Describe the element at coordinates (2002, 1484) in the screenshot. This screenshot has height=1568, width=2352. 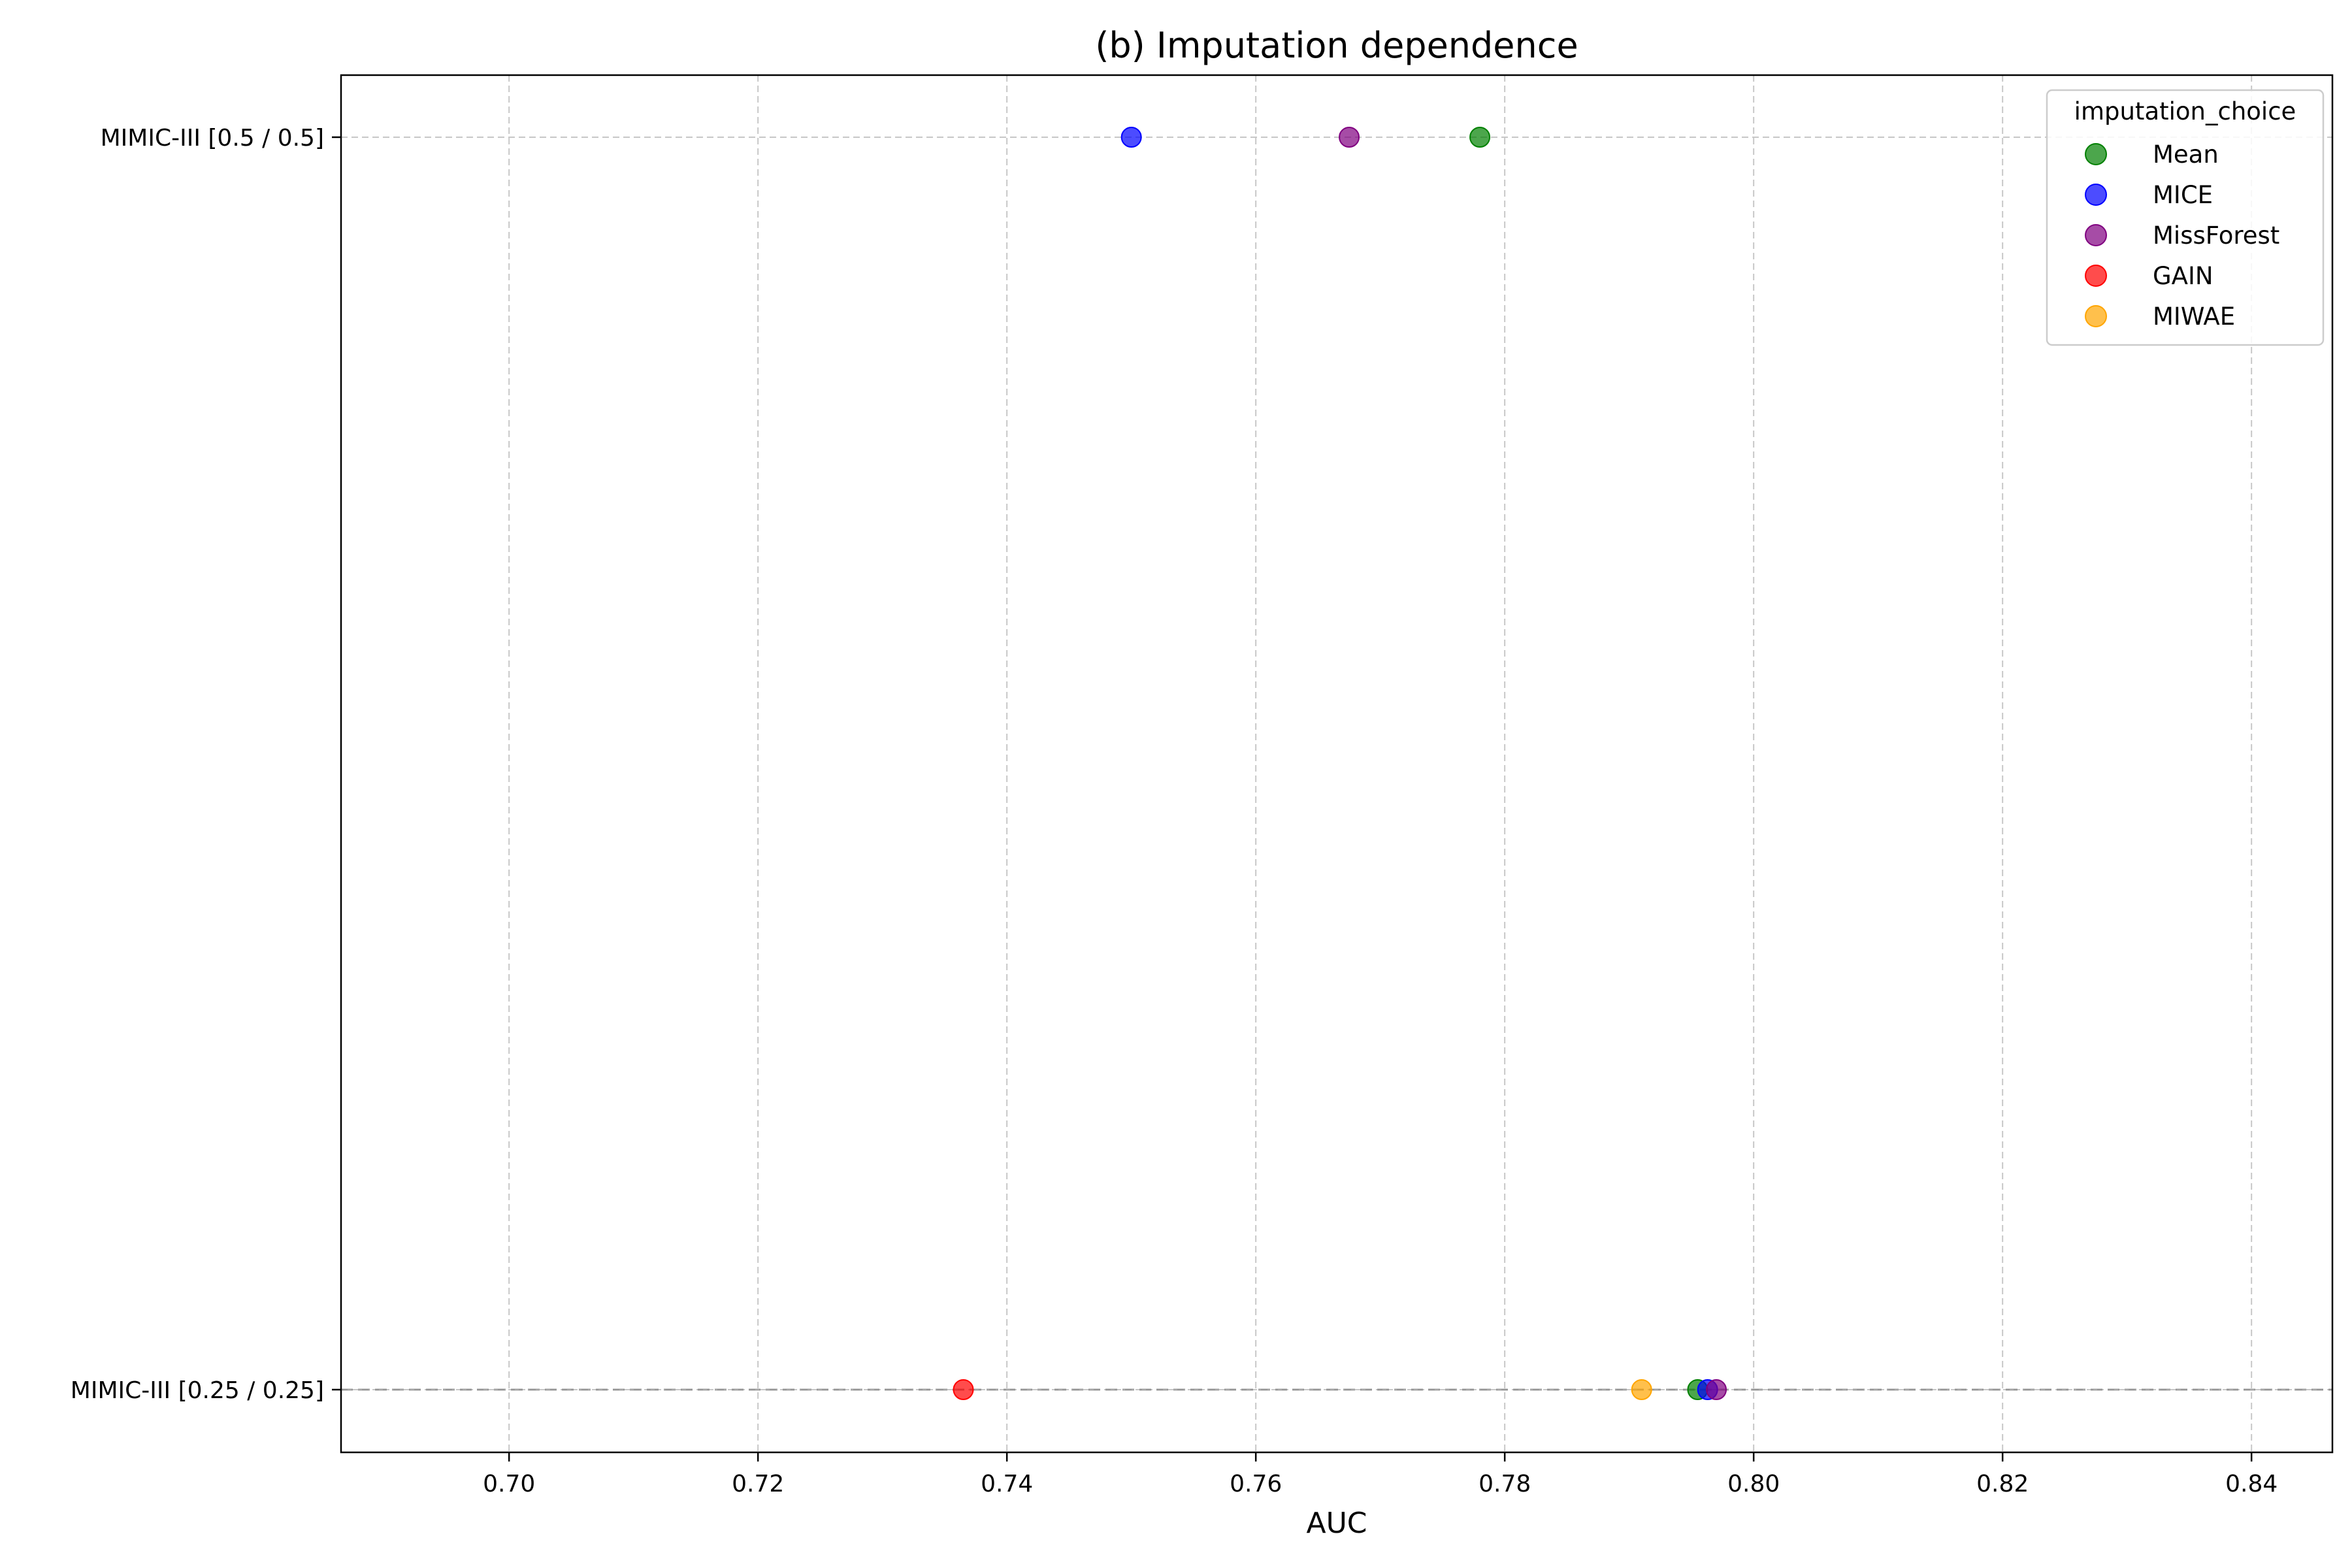
I see `x-tick-label: 0.82` at that location.